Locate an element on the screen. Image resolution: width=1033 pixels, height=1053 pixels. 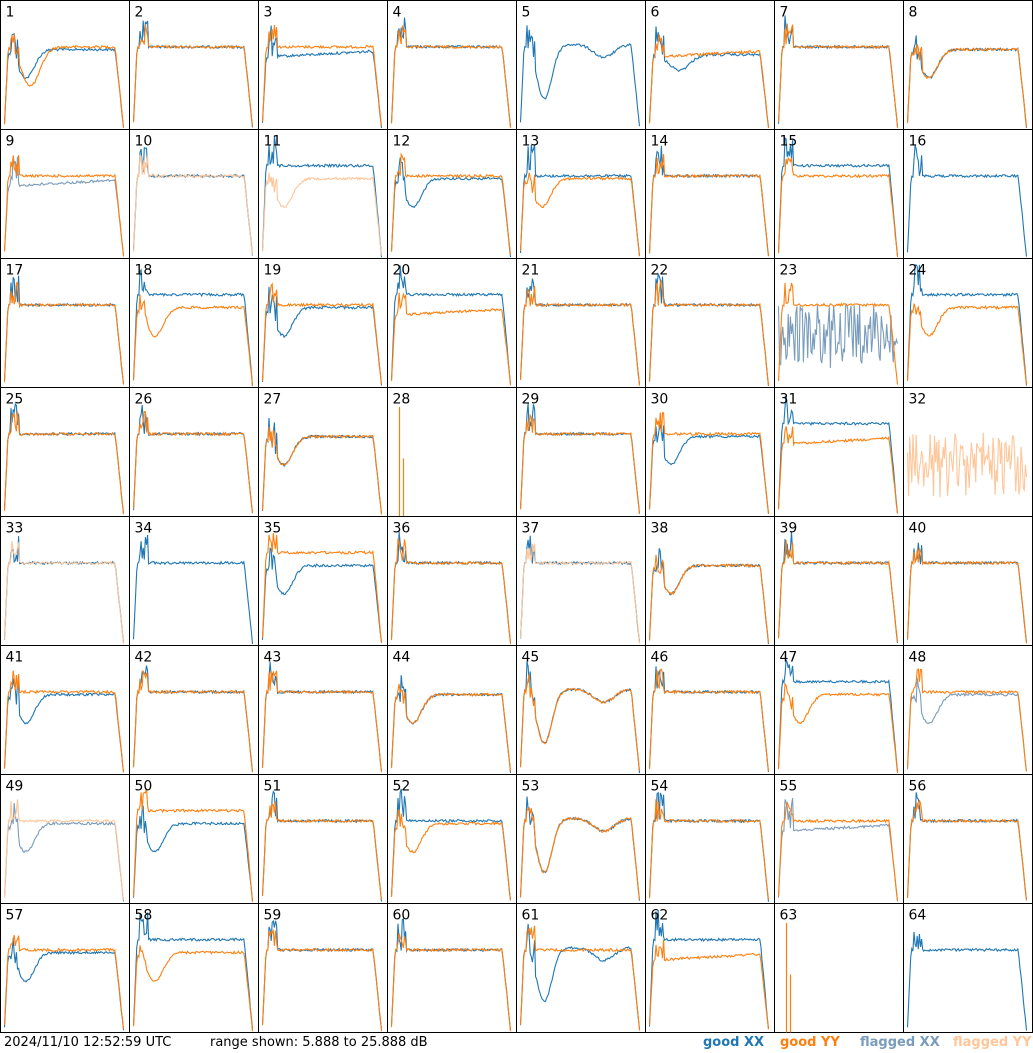
panel-label: 30 is located at coordinates (660, 400).